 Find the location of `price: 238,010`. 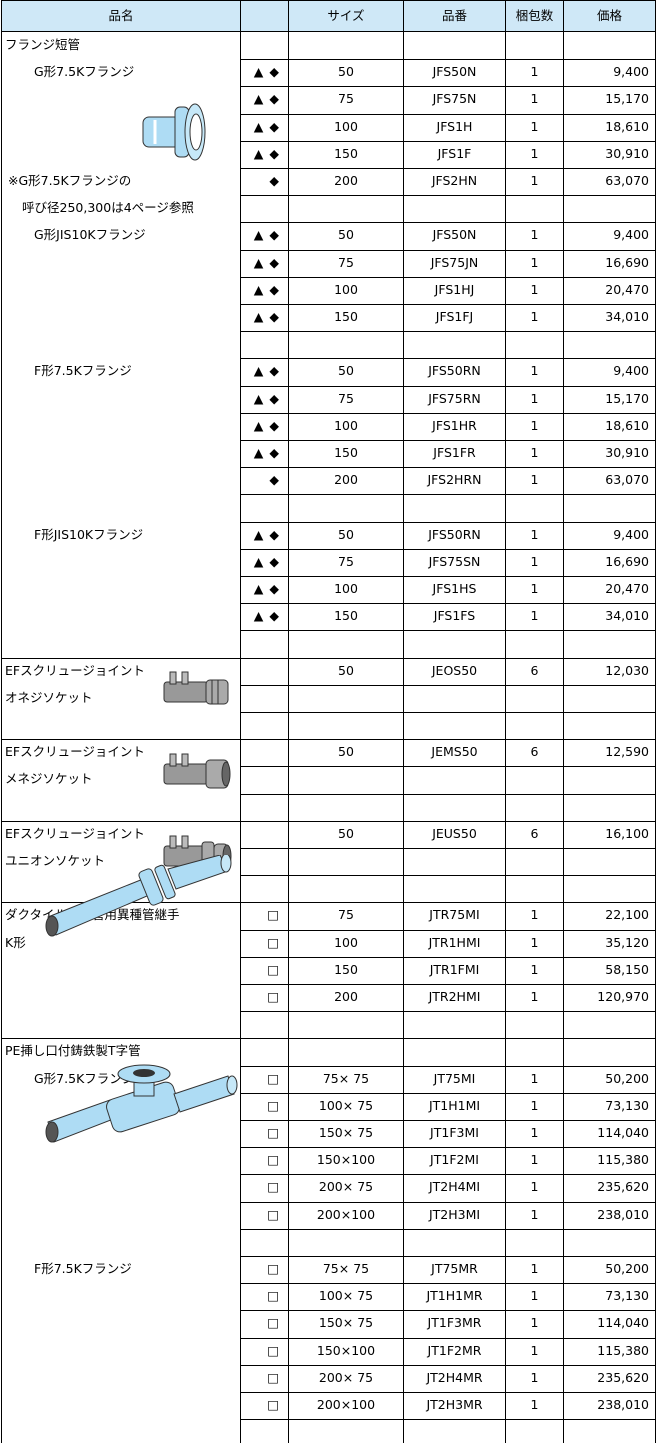

price: 238,010 is located at coordinates (610, 1406).